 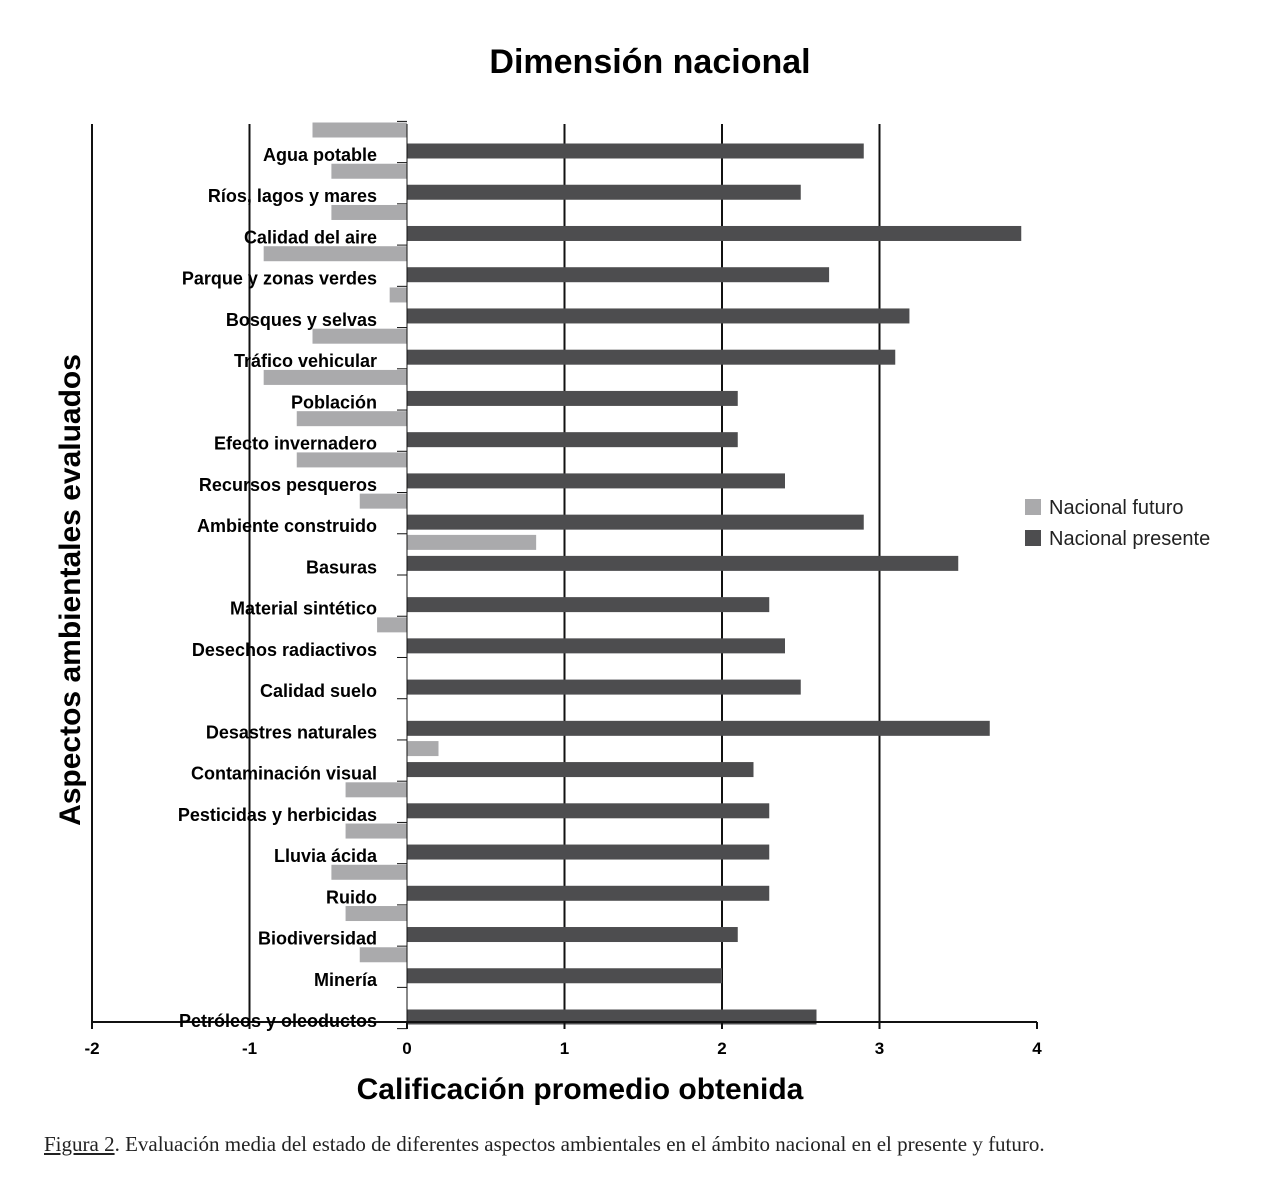 What do you see at coordinates (346, 980) in the screenshot?
I see `category-label: Minería` at bounding box center [346, 980].